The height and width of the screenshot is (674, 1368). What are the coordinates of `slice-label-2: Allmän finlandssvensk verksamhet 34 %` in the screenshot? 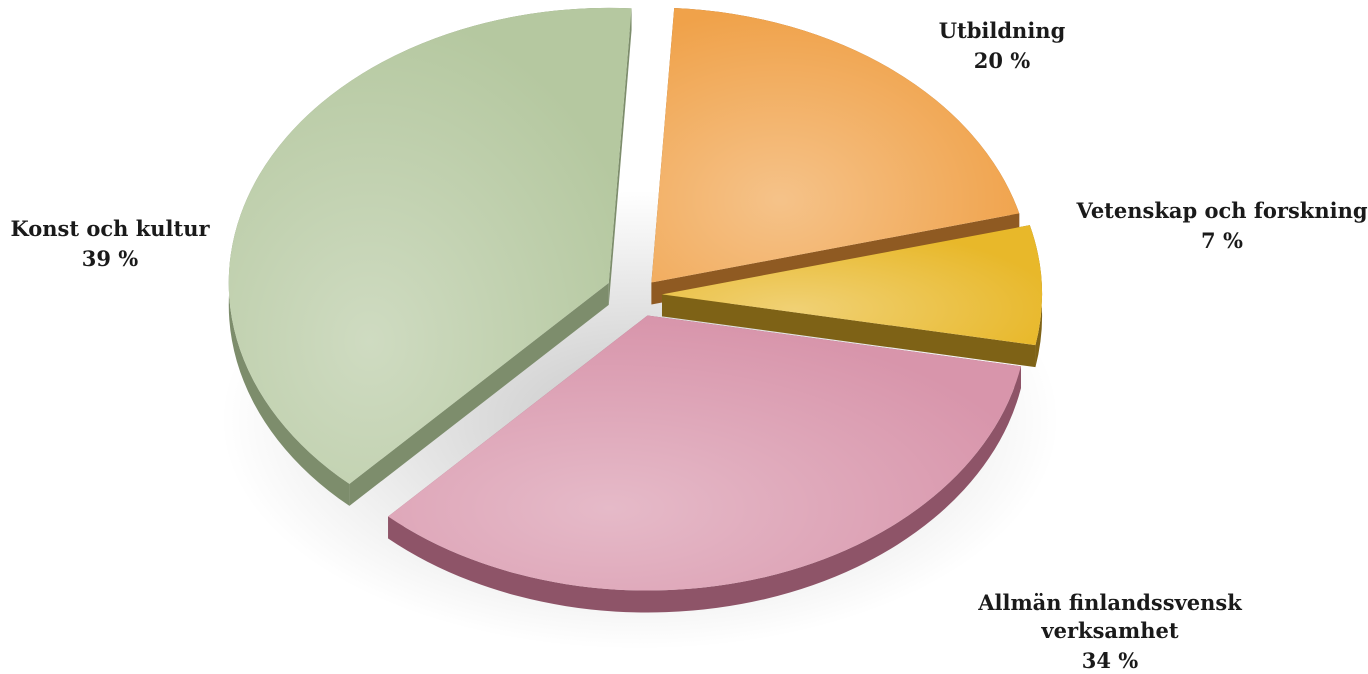 It's located at (1109, 631).